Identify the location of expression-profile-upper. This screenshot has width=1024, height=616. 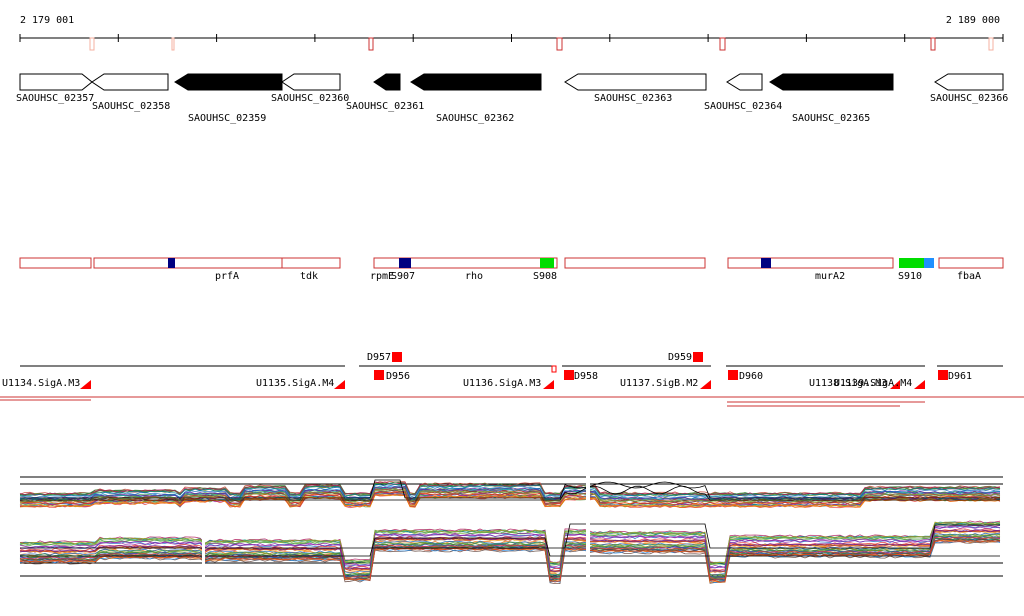
(510, 494).